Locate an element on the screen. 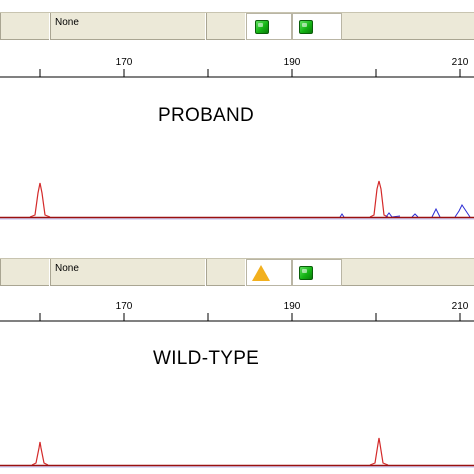 The width and height of the screenshot is (474, 474). sample-label: PROBAND is located at coordinates (206, 115).